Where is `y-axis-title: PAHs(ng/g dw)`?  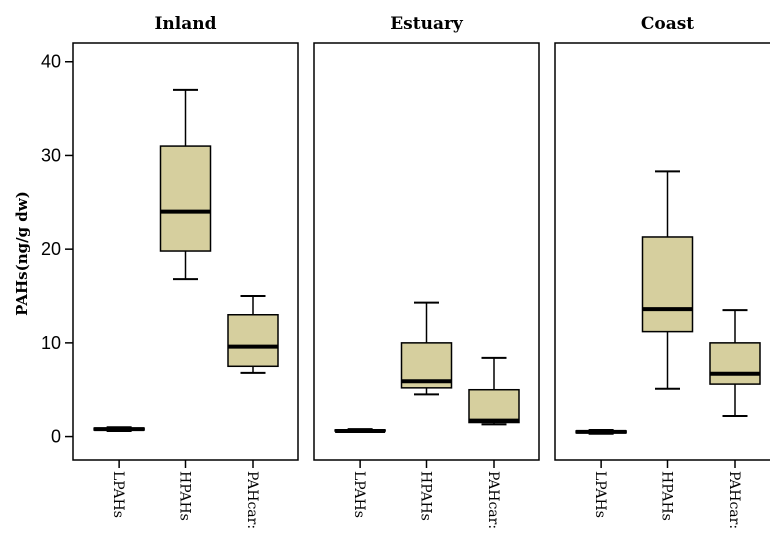
y-axis-title: PAHs(ng/g dw) is located at coordinates (22, 253).